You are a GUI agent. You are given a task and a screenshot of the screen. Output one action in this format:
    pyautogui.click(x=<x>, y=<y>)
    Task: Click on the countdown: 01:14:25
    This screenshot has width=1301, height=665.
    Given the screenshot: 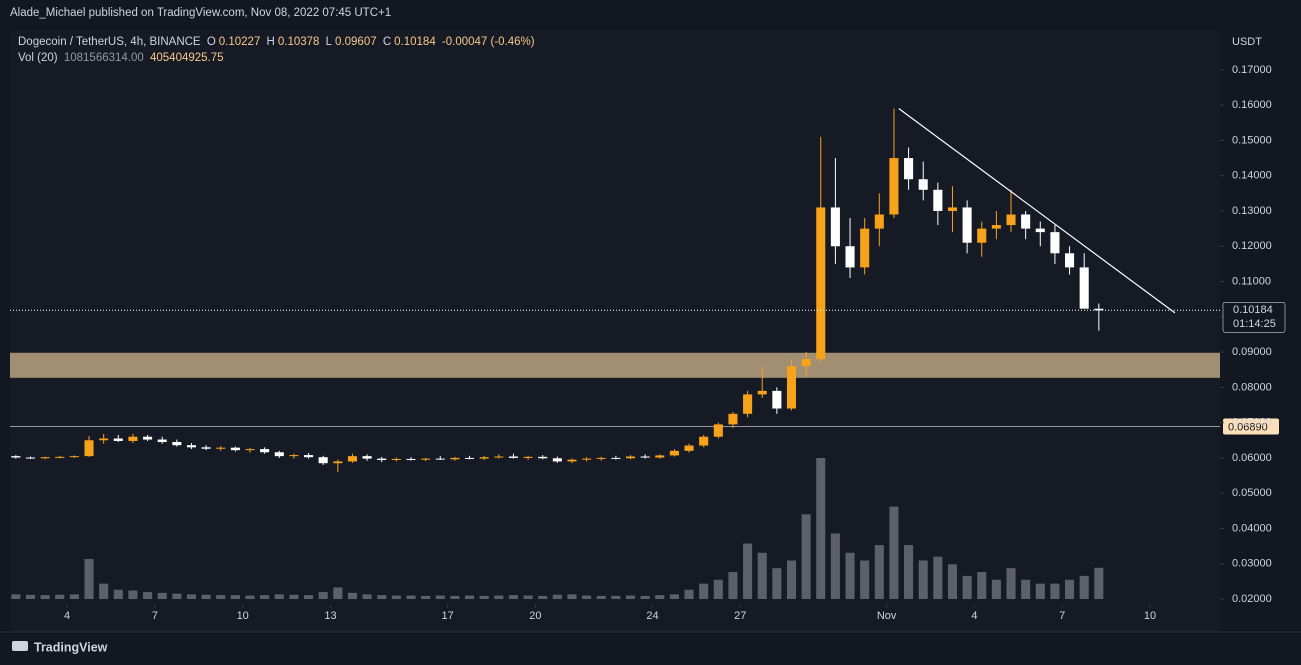 What is the action you would take?
    pyautogui.click(x=1254, y=324)
    